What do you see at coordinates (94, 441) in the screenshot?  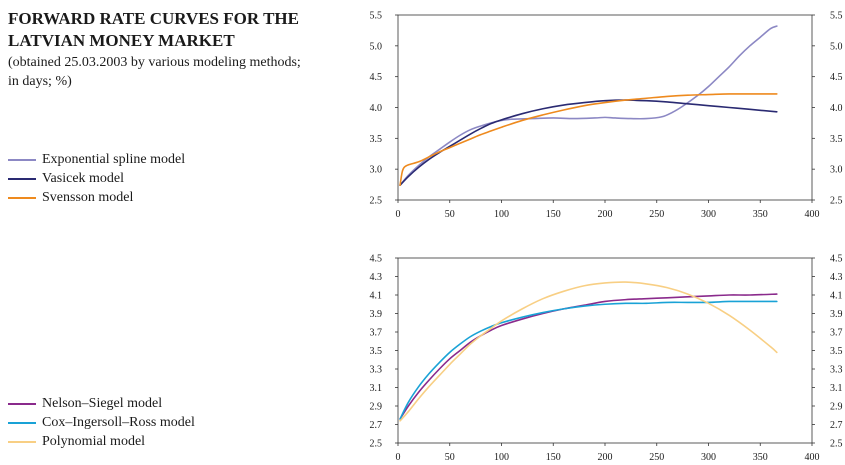 I see `legend-label: Polynomial model` at bounding box center [94, 441].